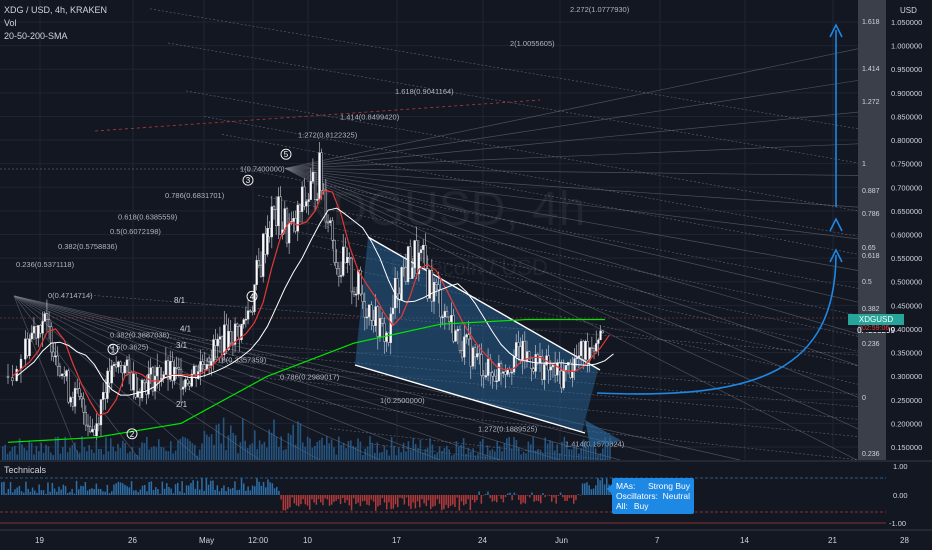 The image size is (932, 550). I want to click on osc-label: Oscillators:, so click(637, 496).